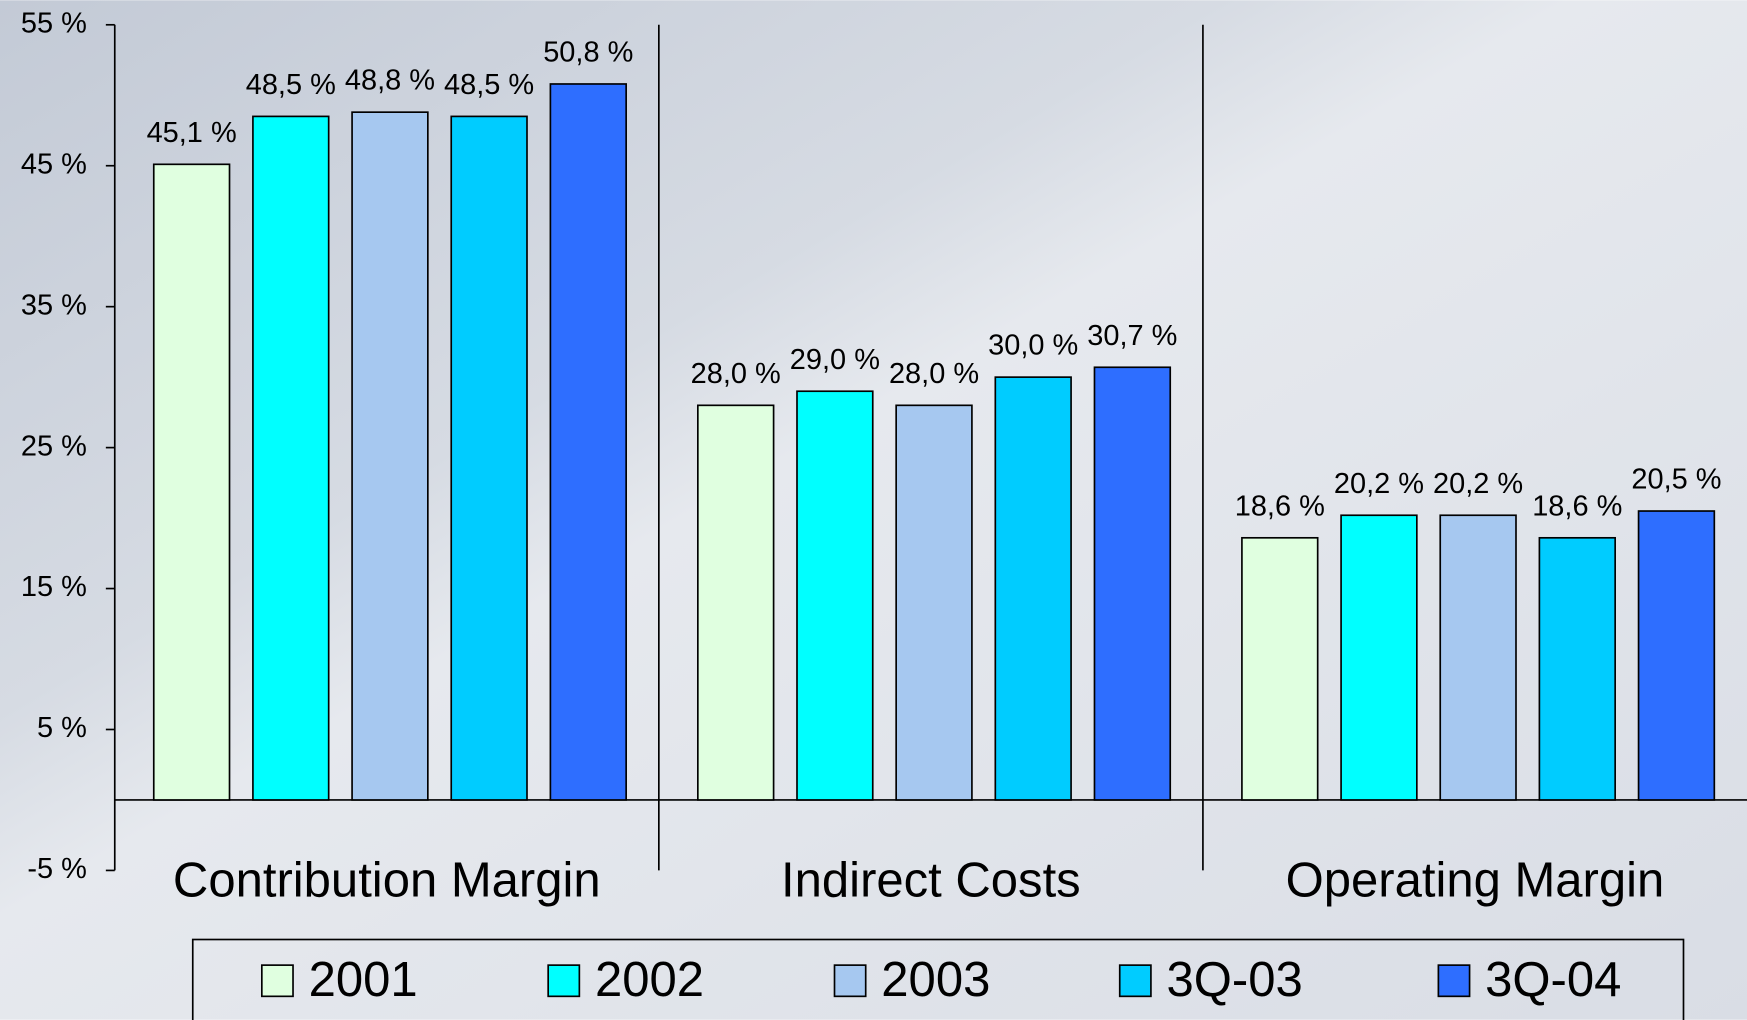 This screenshot has height=1020, width=1747. I want to click on legend-label: 2003, so click(935, 980).